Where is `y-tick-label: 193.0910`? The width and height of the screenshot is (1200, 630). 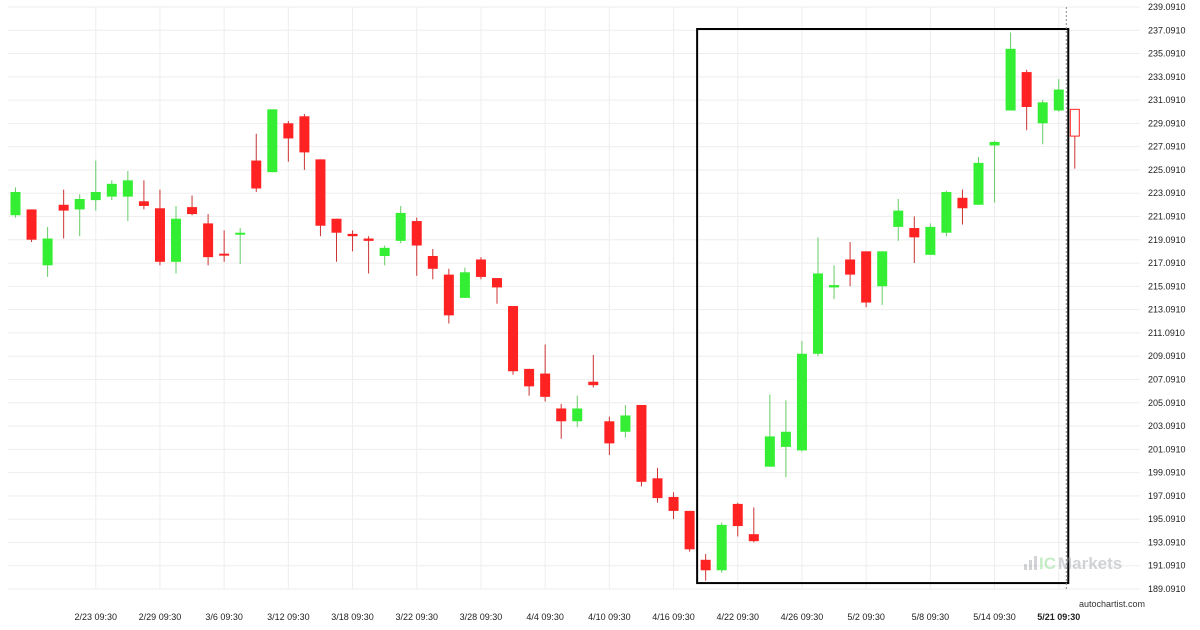 y-tick-label: 193.0910 is located at coordinates (1167, 542).